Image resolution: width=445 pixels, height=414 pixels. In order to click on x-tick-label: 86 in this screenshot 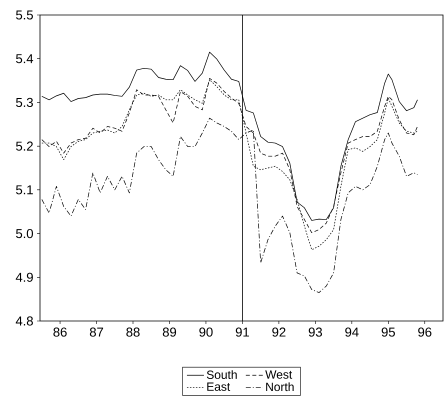, I will do `click(60, 332)`.